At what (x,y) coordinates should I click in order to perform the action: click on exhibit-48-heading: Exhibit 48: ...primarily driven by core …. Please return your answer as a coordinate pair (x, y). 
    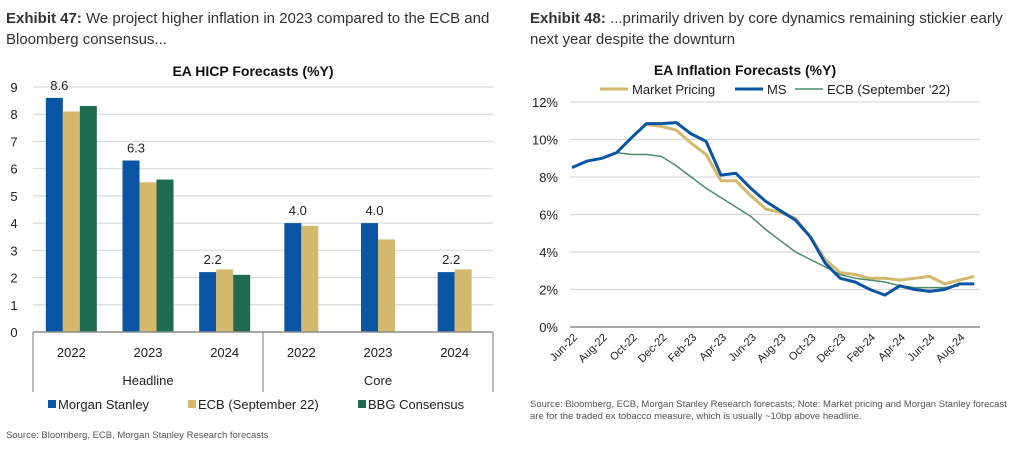
    Looking at the image, I should click on (775, 29).